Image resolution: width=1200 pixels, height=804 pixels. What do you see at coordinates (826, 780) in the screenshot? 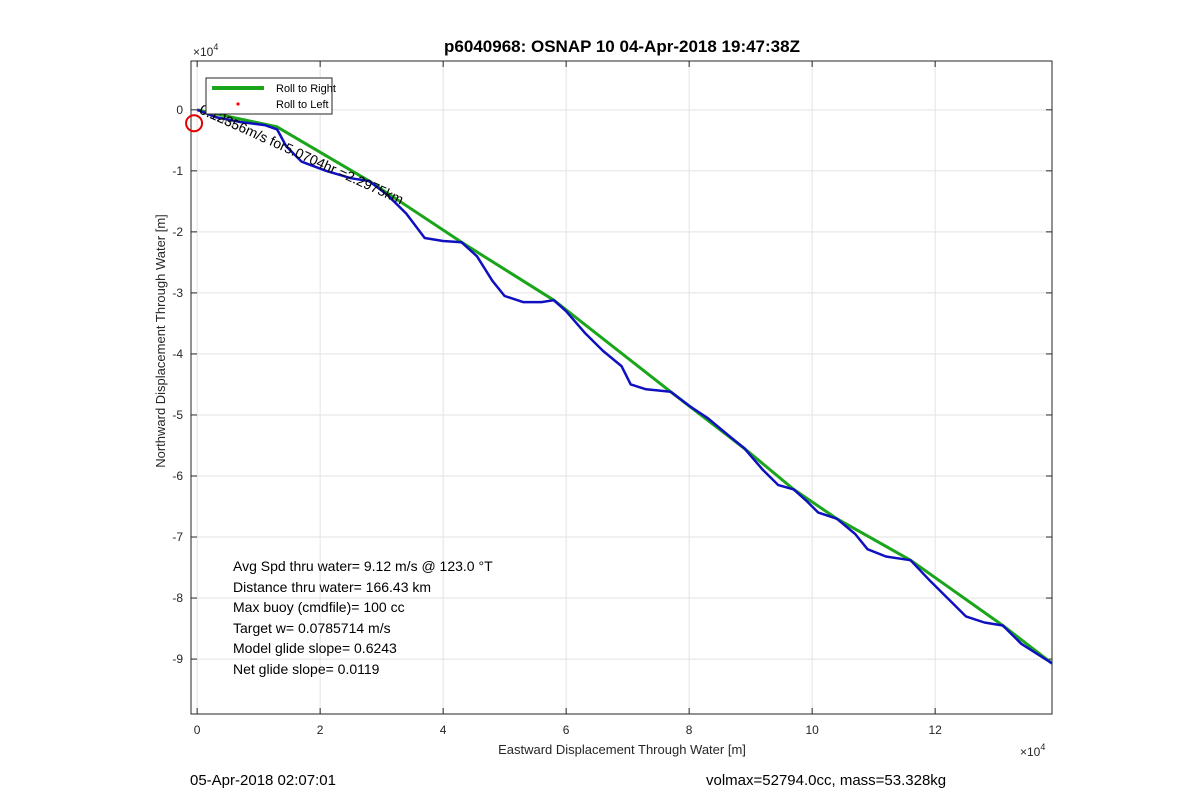
I see `footer-vehicle-info: volmax=52794.0cc, mass=53.328kg` at bounding box center [826, 780].